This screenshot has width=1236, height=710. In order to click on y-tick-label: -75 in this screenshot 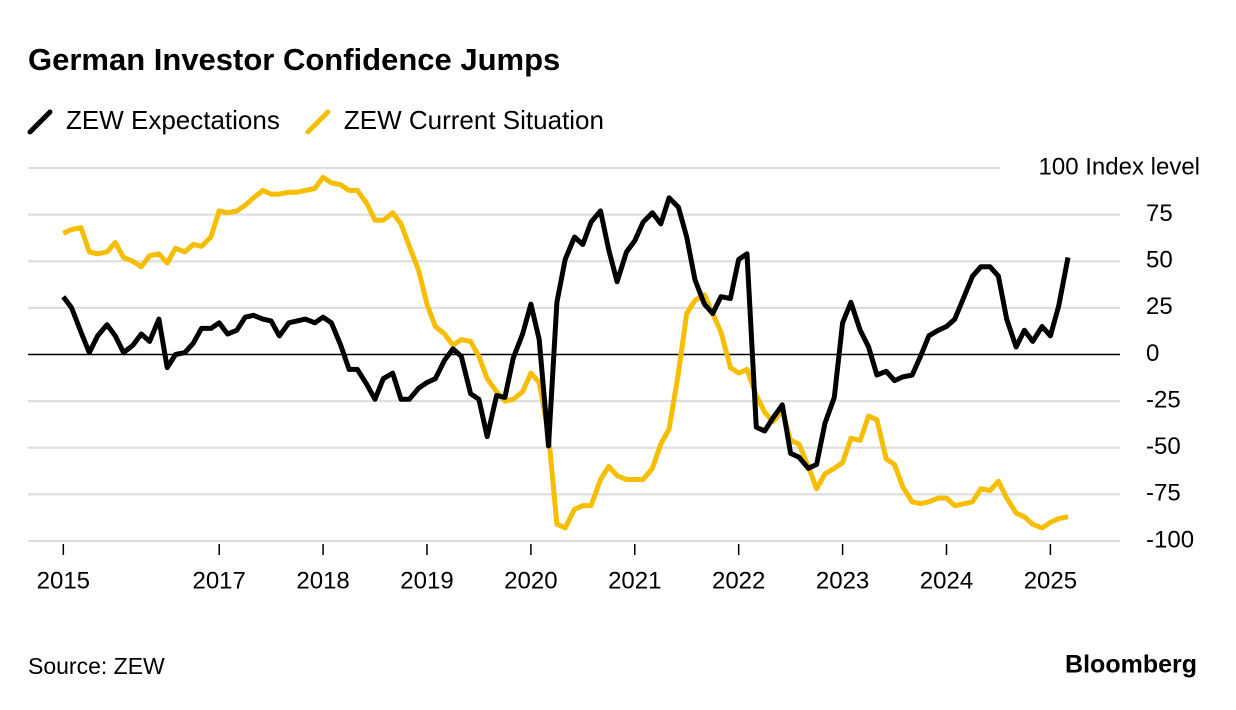, I will do `click(1163, 493)`.